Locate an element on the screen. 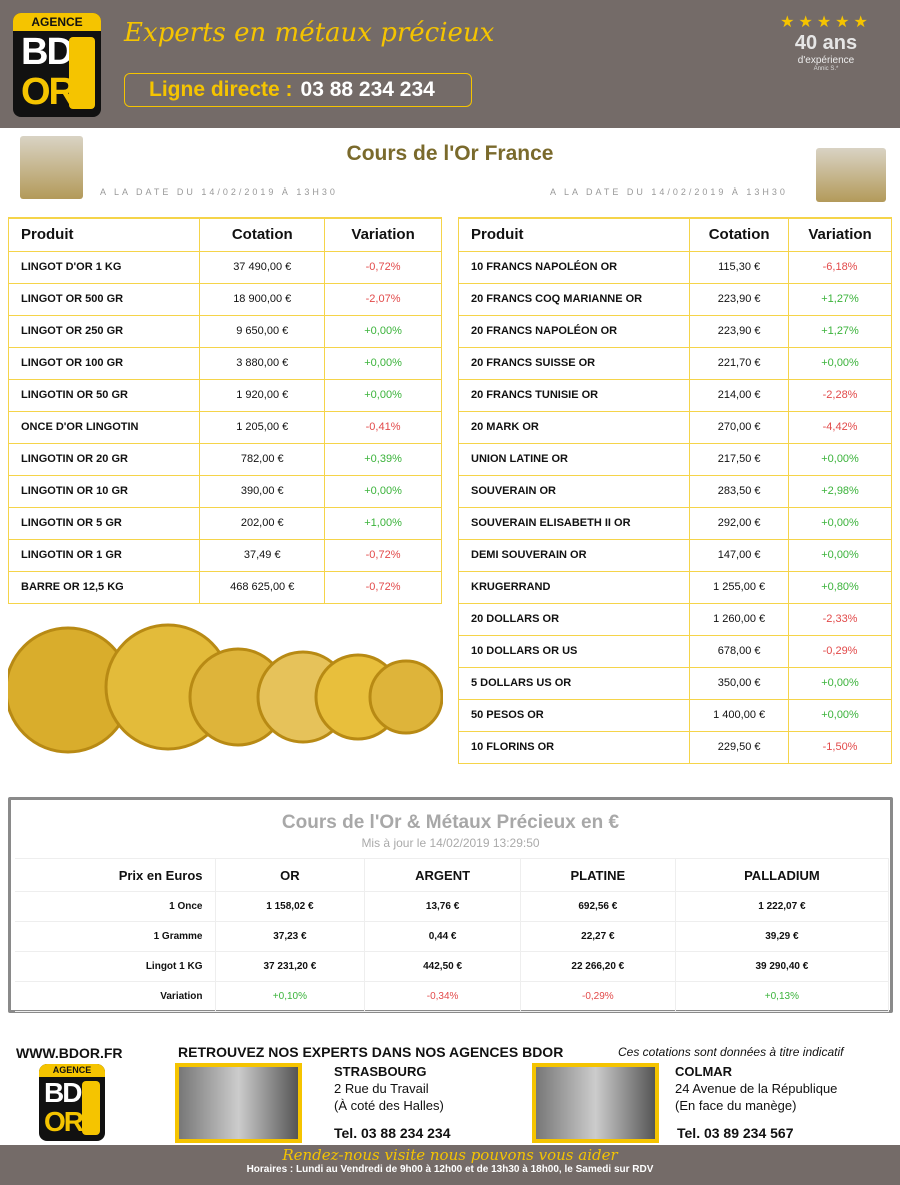  agency-address: 2 Rue du Travail (À coté des Halles) is located at coordinates (389, 1097).